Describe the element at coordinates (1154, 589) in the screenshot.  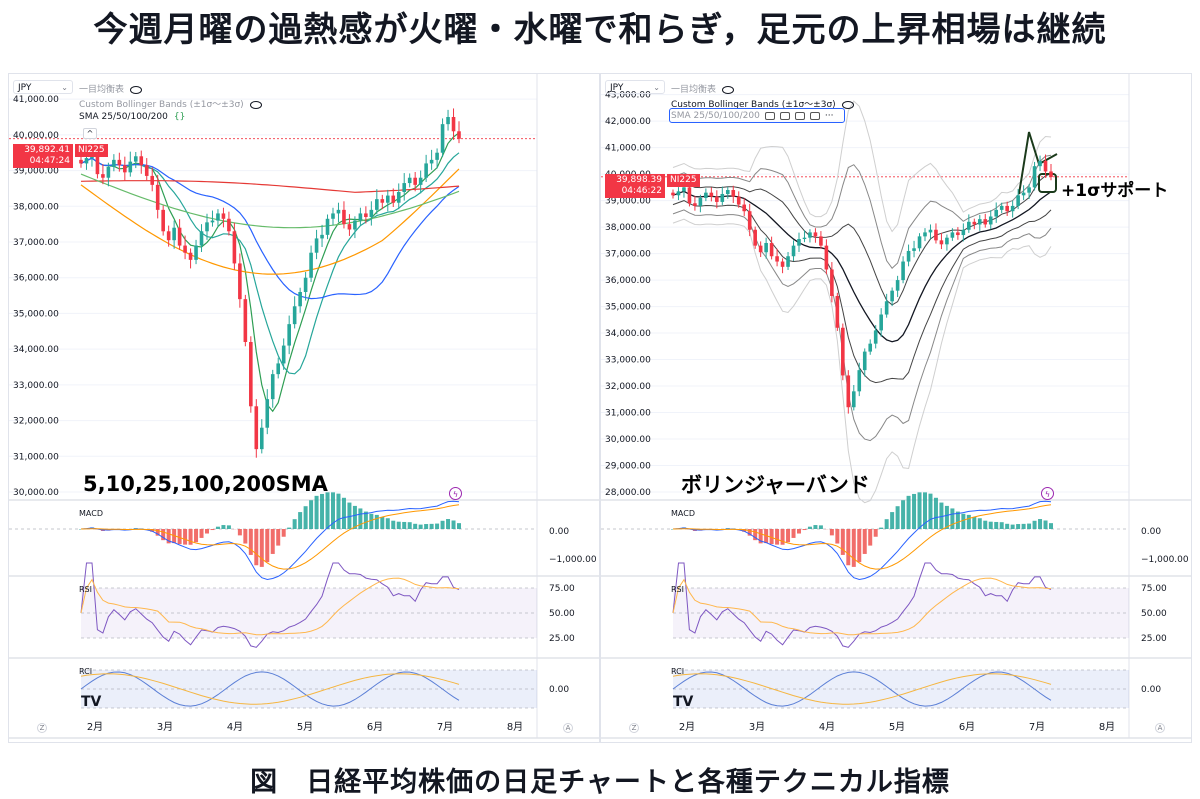
I see `rsi-tick-label: 75.00` at that location.